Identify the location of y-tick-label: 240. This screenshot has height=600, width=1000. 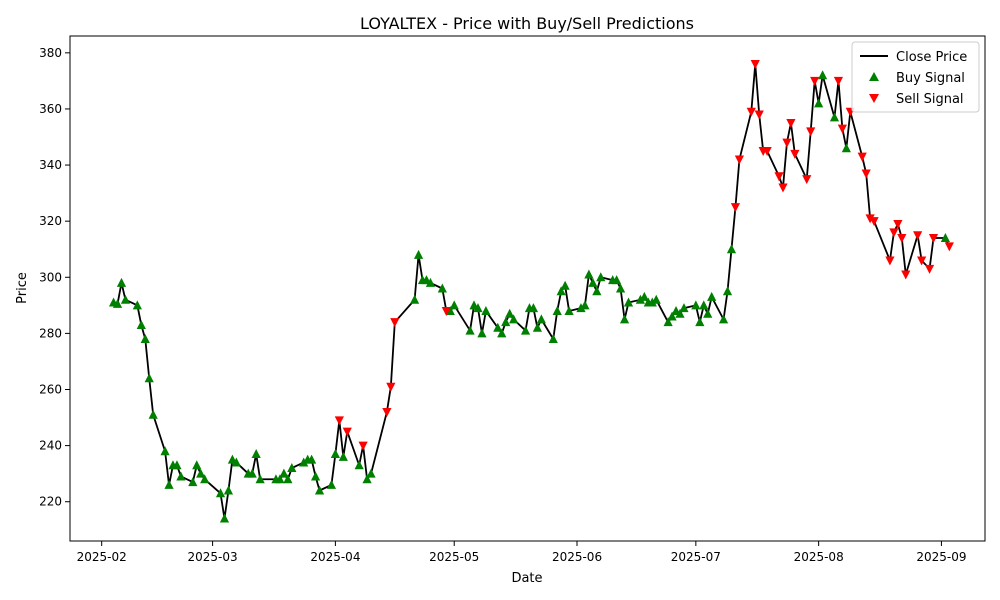
(50, 446).